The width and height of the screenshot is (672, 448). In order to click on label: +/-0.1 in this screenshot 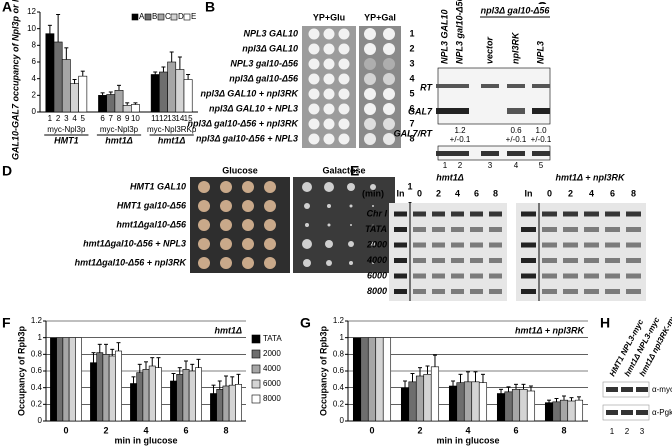, I will do `click(460, 139)`.